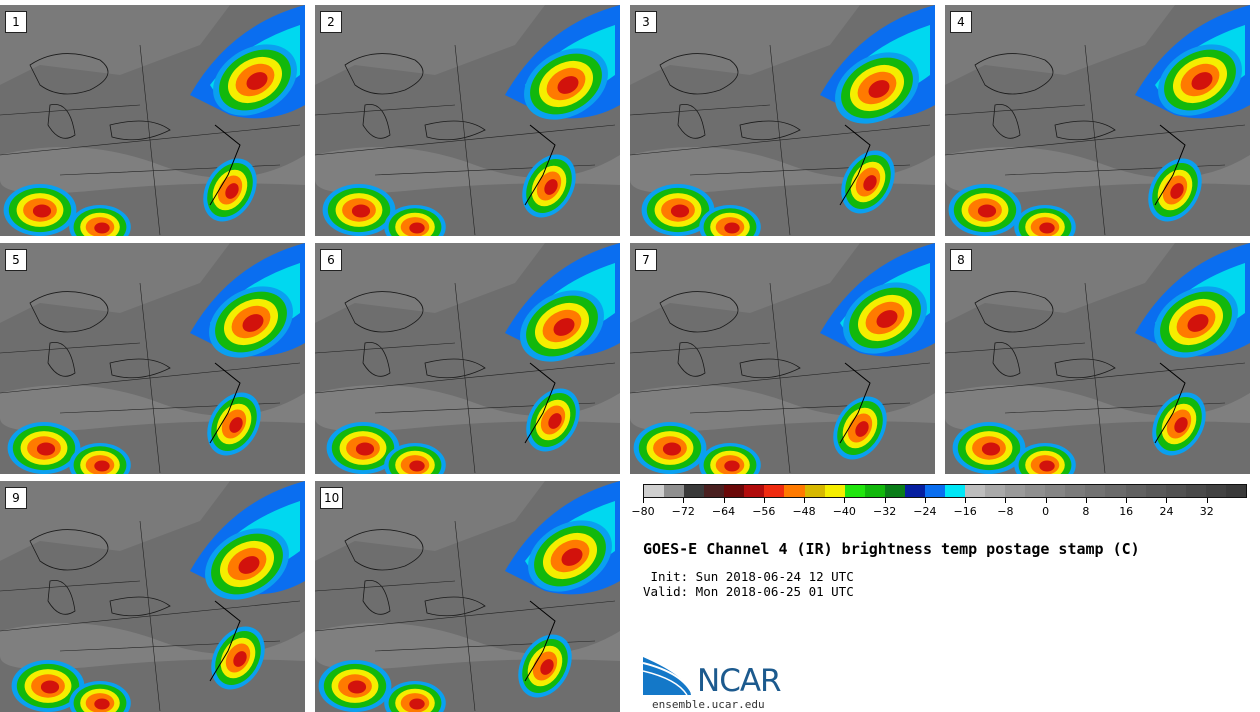 Image resolution: width=1260 pixels, height=712 pixels. What do you see at coordinates (1086, 511) in the screenshot?
I see `colorbar-tick-label: 8` at bounding box center [1086, 511].